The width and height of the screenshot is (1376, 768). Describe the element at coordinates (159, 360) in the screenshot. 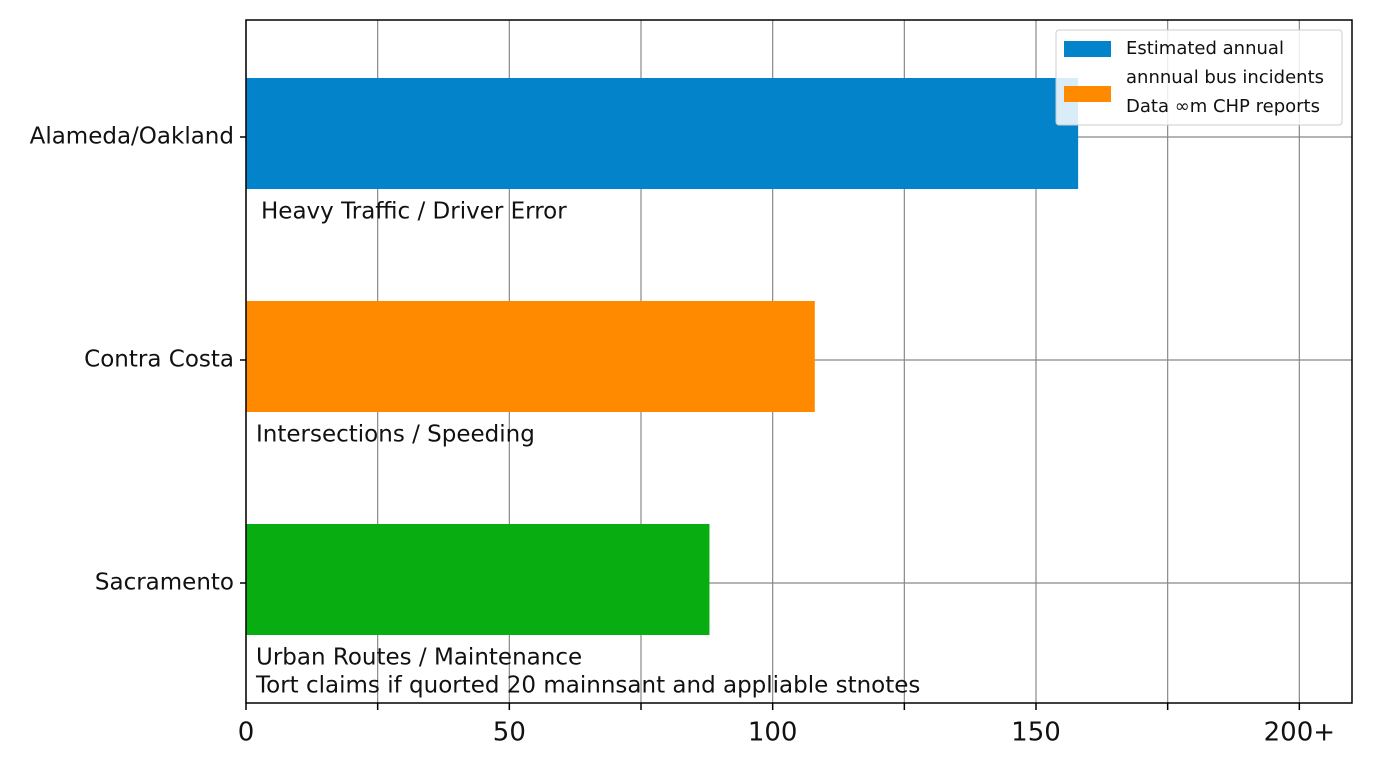

I see `y-tick-label: Contra Costa` at that location.